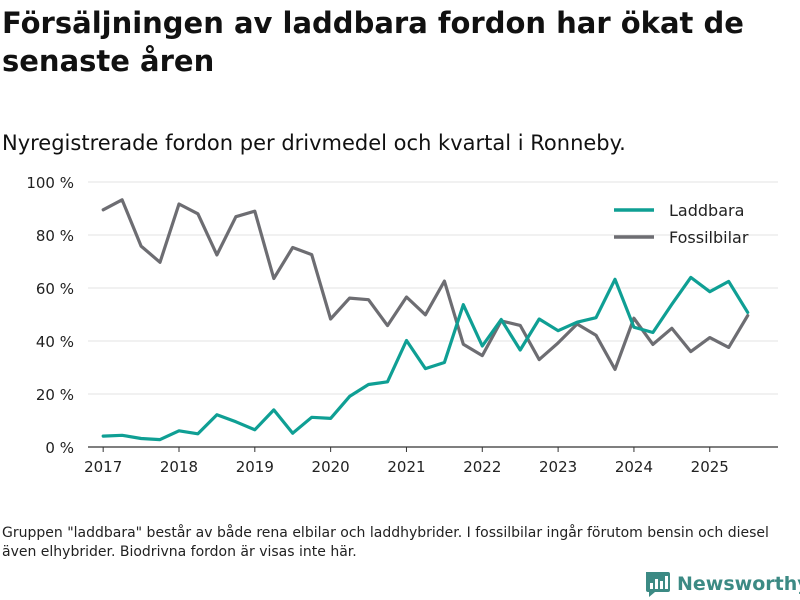 The width and height of the screenshot is (800, 600). Describe the element at coordinates (658, 584) in the screenshot. I see `newsworthy-logo-icon` at that location.